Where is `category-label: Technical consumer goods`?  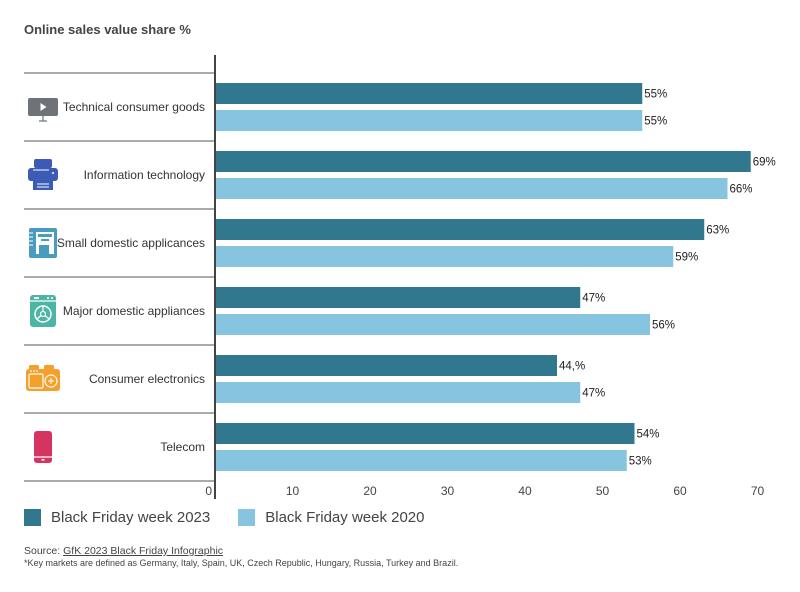 category-label: Technical consumer goods is located at coordinates (134, 107).